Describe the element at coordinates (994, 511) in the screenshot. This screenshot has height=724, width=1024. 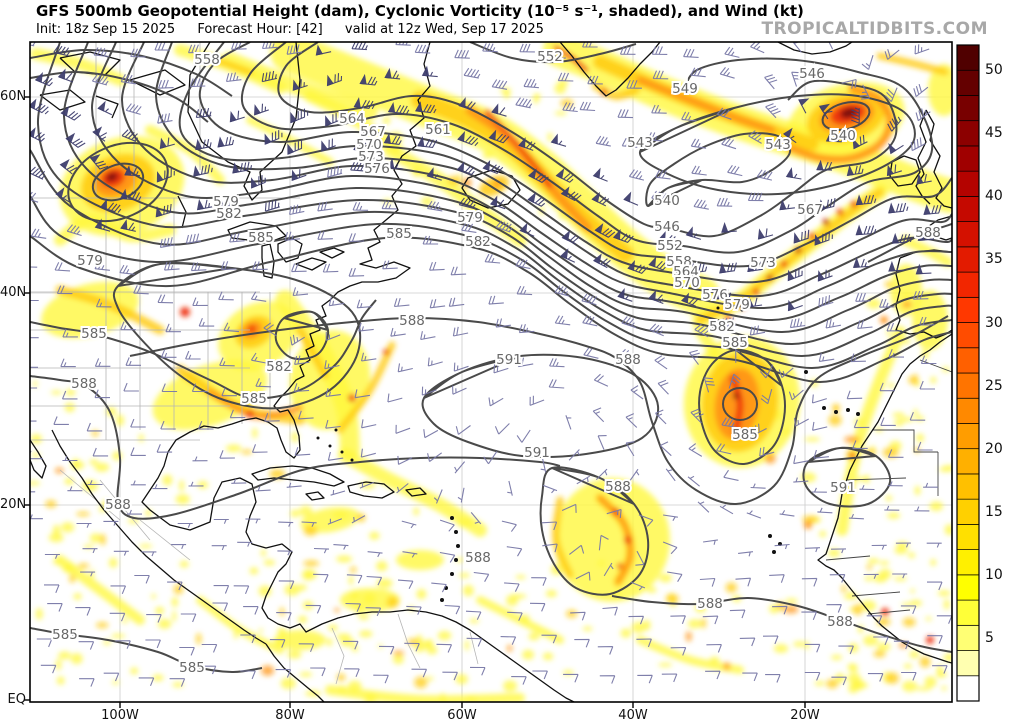
I see `colorbar-tick-15: 15` at that location.